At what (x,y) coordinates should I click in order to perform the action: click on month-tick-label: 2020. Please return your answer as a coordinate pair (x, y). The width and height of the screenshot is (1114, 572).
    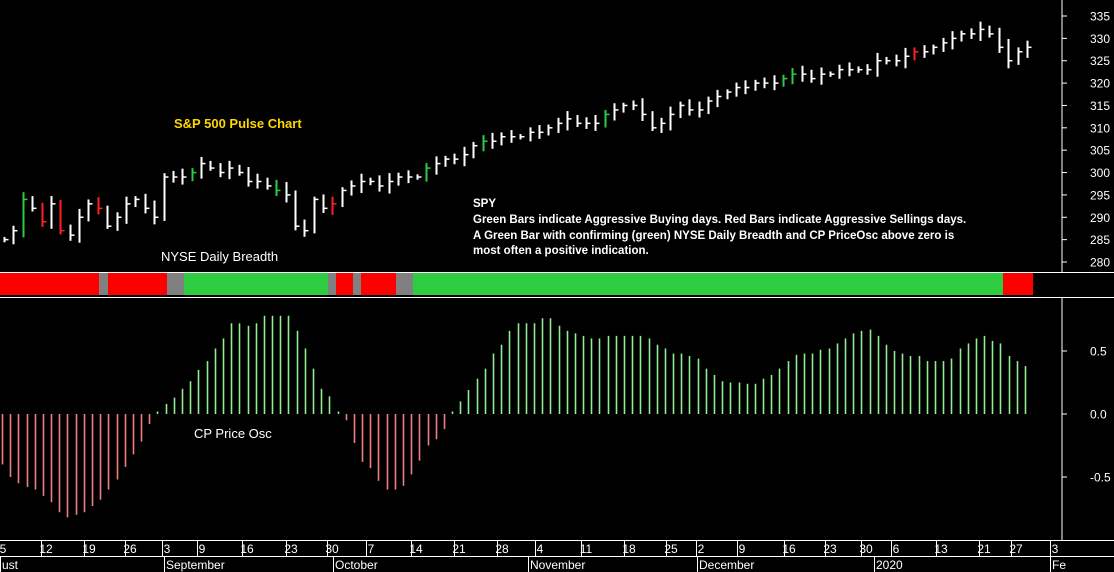
    Looking at the image, I should click on (889, 565).